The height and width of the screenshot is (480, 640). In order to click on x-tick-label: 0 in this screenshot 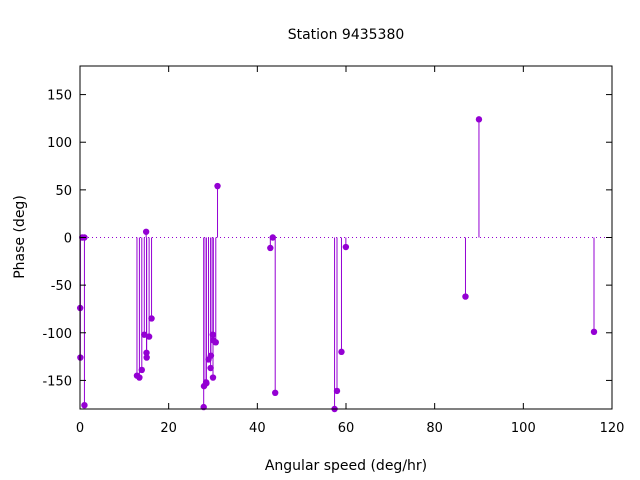, I will do `click(80, 428)`.